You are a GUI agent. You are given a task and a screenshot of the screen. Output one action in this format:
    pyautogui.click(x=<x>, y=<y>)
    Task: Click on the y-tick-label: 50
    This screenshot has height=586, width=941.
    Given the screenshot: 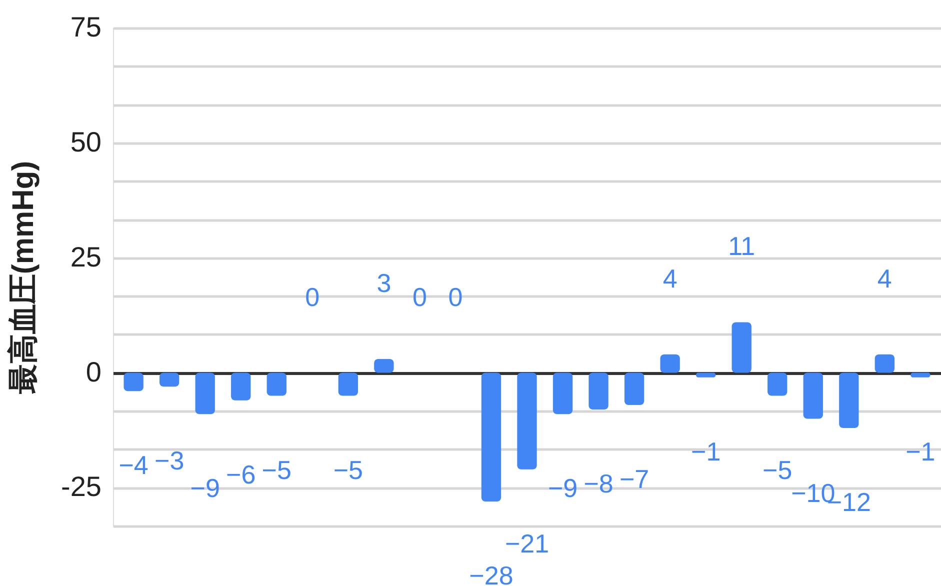 What is the action you would take?
    pyautogui.click(x=86, y=142)
    